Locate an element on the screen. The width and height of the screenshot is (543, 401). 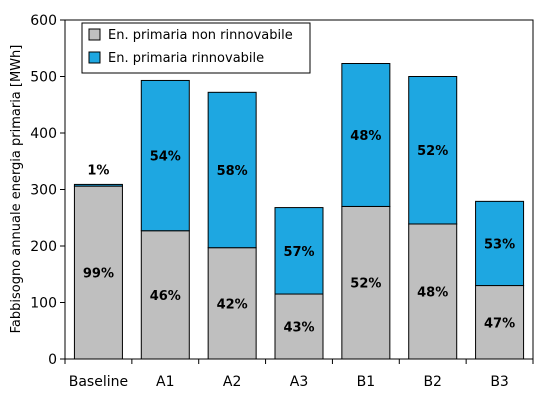
data-label: 47% is located at coordinates (499, 323).